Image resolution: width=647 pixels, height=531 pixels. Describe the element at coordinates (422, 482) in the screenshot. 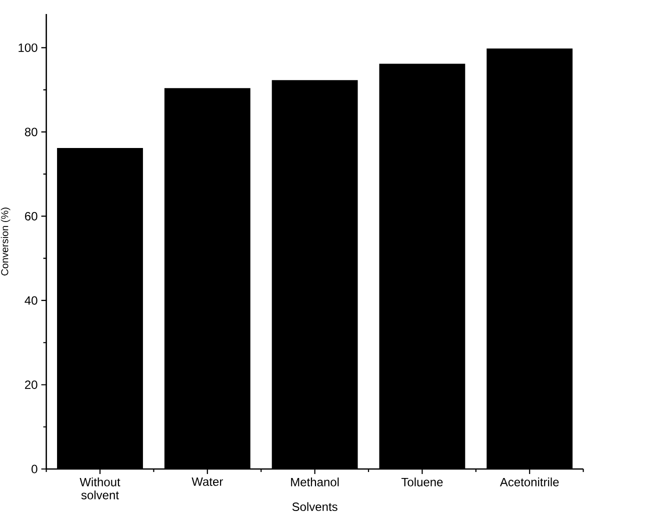

I see `x-tick-label: Toluene` at that location.